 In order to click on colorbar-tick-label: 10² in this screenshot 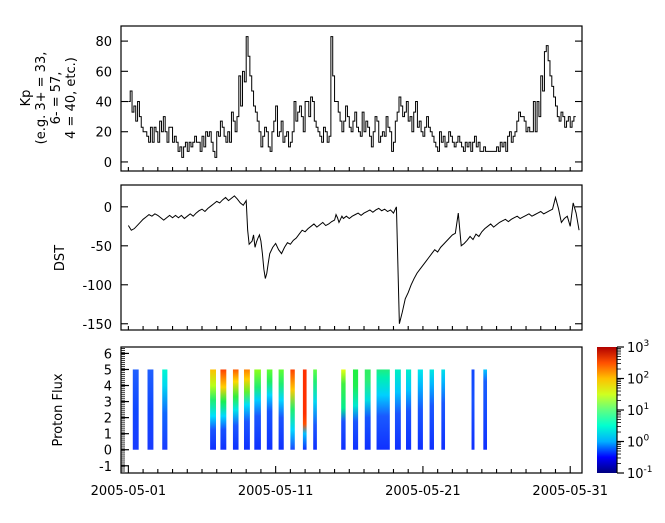, I will do `click(638, 379)`.